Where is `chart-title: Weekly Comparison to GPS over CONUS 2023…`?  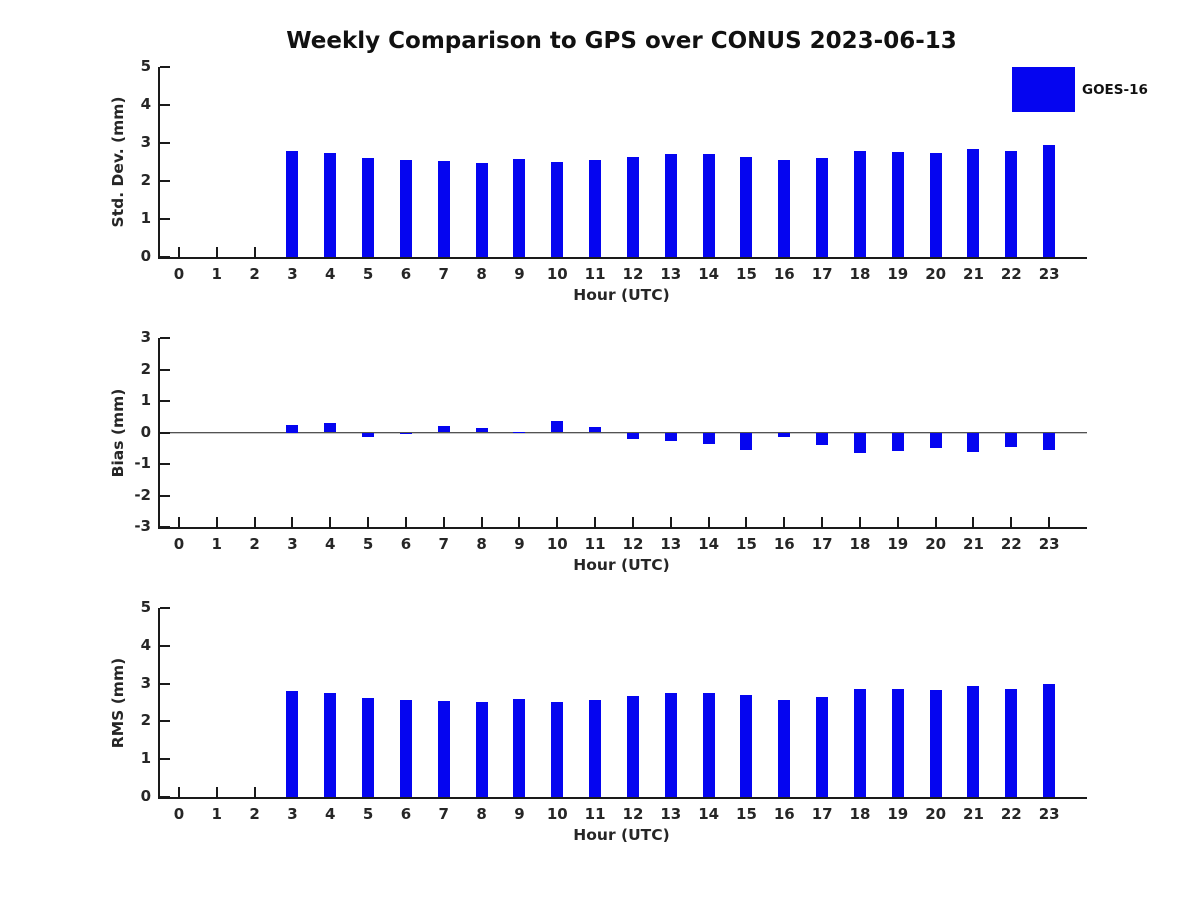 chart-title: Weekly Comparison to GPS over CONUS 2023… is located at coordinates (621, 41).